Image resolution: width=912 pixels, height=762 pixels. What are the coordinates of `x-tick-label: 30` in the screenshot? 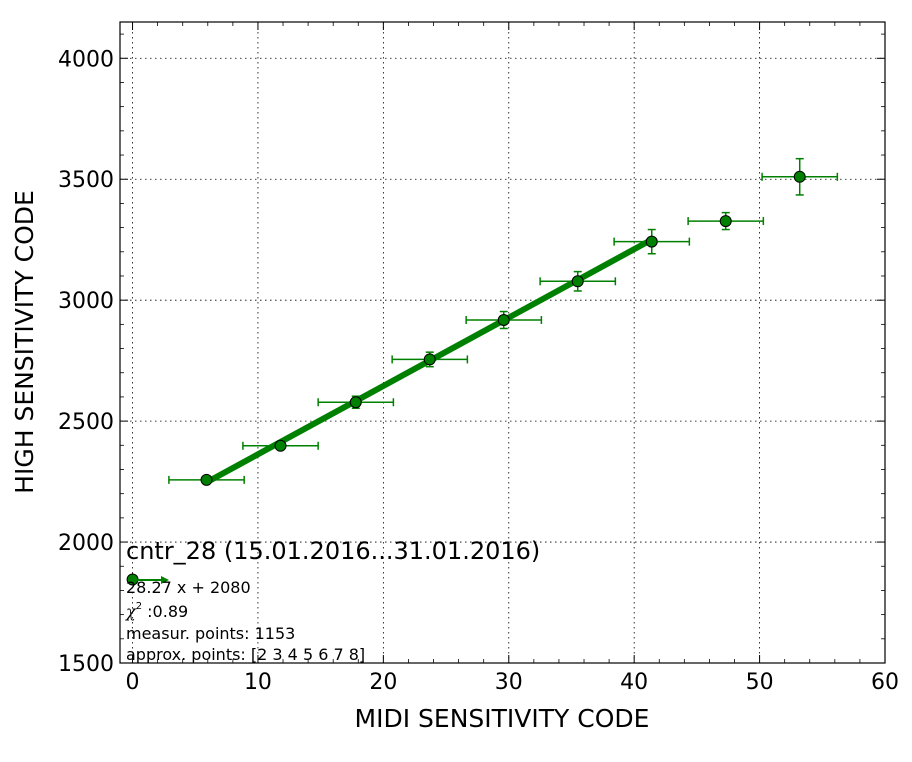 It's located at (509, 682).